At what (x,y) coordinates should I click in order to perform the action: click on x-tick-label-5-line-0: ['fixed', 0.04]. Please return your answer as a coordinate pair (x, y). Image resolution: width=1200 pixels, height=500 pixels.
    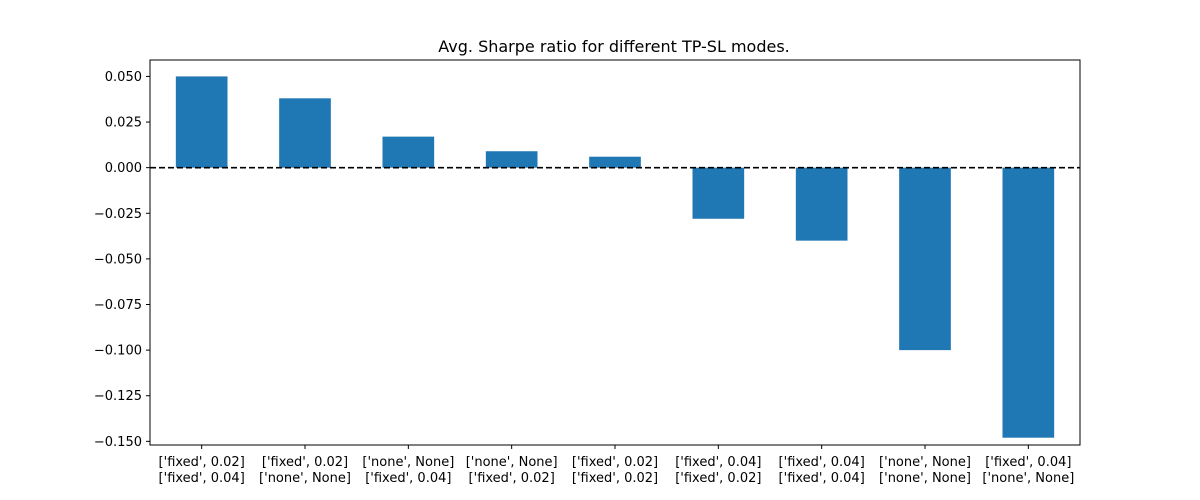
    Looking at the image, I should click on (718, 462).